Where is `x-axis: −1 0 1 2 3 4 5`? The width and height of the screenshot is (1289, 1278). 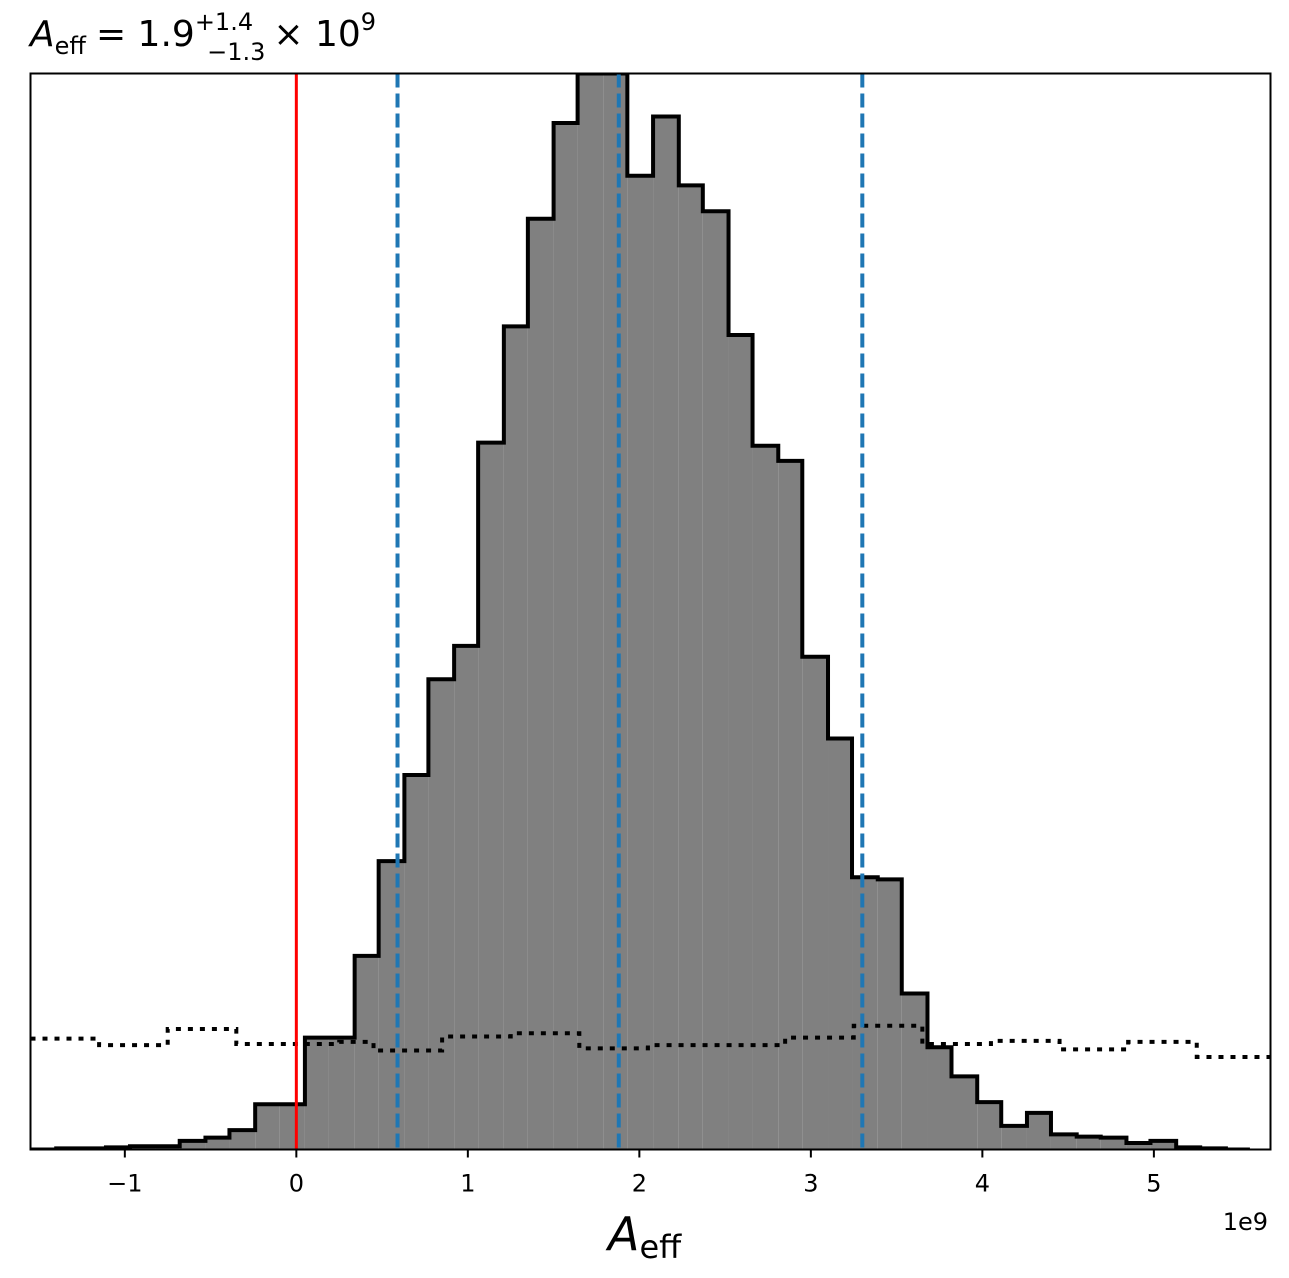 x-axis: −1 0 1 2 3 4 5 is located at coordinates (634, 1173).